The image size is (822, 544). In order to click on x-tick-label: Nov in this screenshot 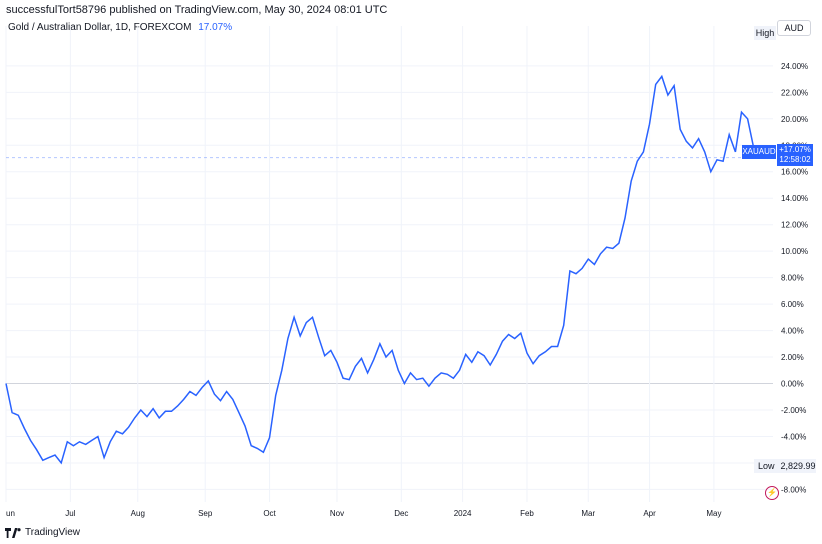, I will do `click(337, 513)`.